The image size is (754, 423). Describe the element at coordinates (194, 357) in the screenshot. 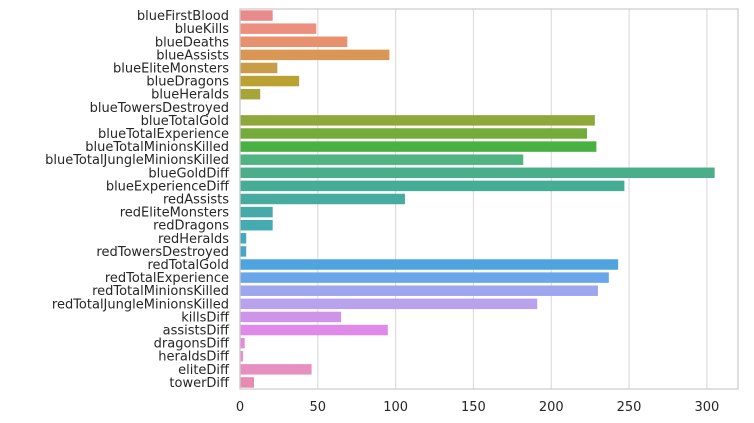

I see `category-label: heraldsDiff` at that location.